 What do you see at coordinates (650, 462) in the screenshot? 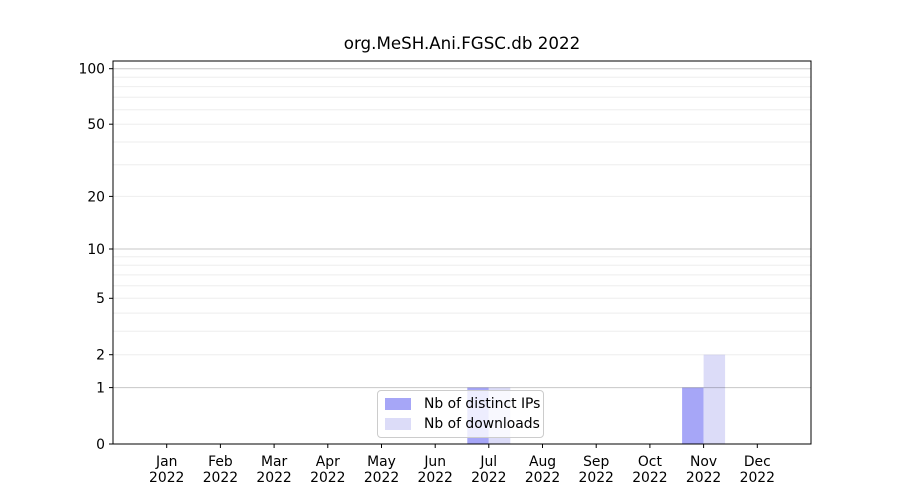
I see `x-axis-tick-label-month: Oct` at bounding box center [650, 462].